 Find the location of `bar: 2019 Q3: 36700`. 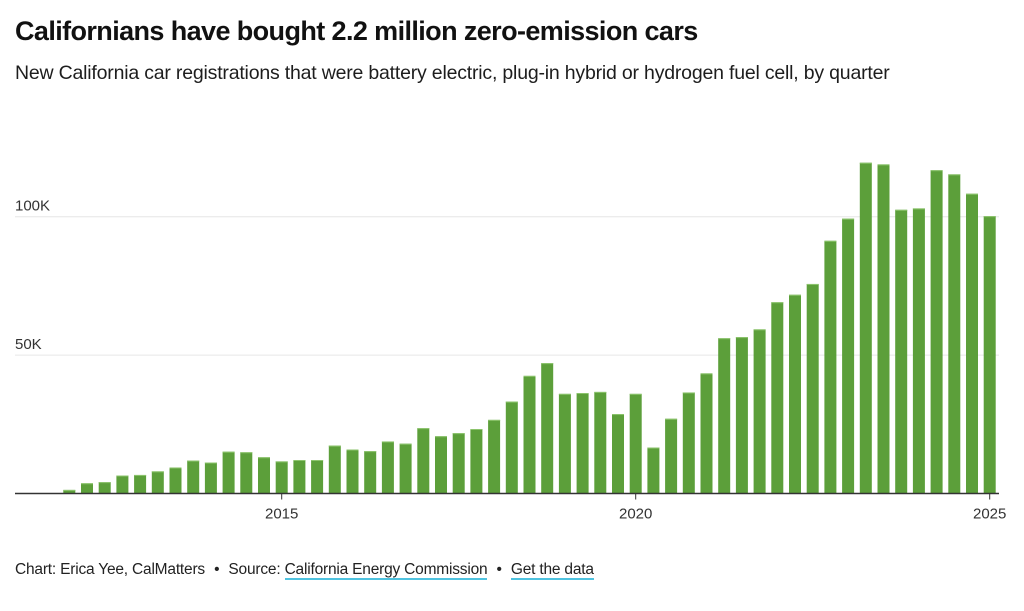

bar: 2019 Q3: 36700 is located at coordinates (600, 442).